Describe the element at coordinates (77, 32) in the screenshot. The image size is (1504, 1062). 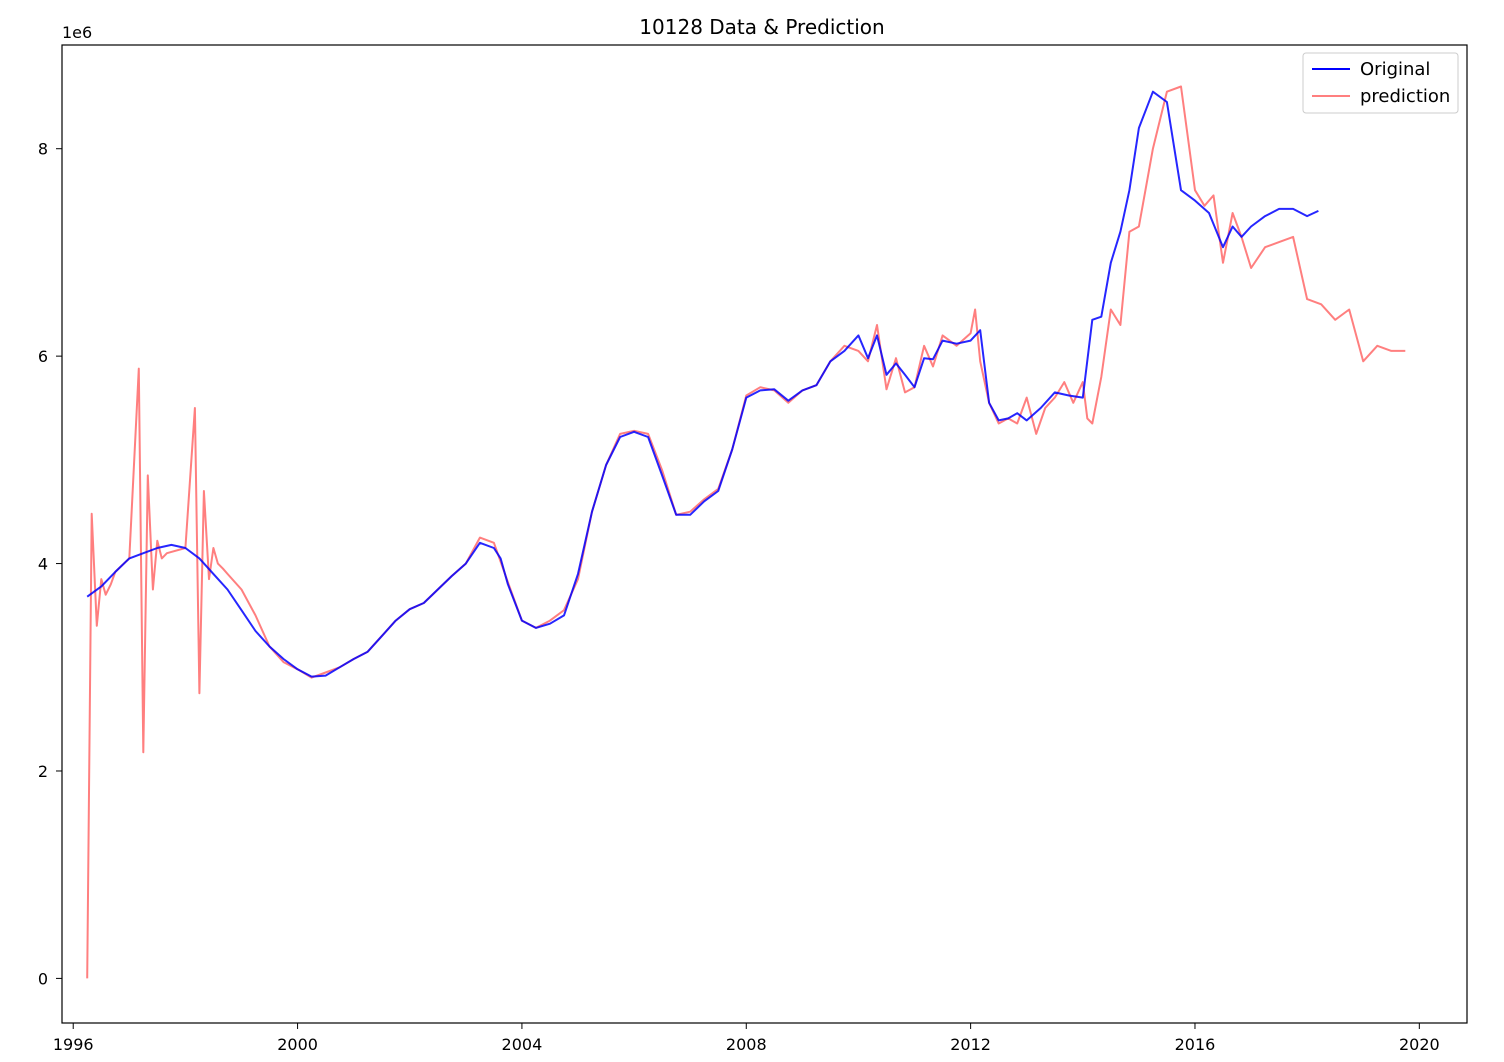
I see `y-offset-label: 1e6` at that location.